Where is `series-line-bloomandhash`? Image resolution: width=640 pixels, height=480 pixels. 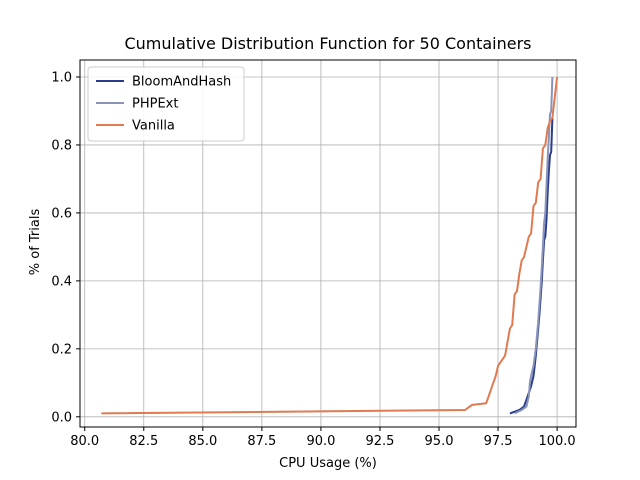
series-line-bloomandhash is located at coordinates (531, 266).